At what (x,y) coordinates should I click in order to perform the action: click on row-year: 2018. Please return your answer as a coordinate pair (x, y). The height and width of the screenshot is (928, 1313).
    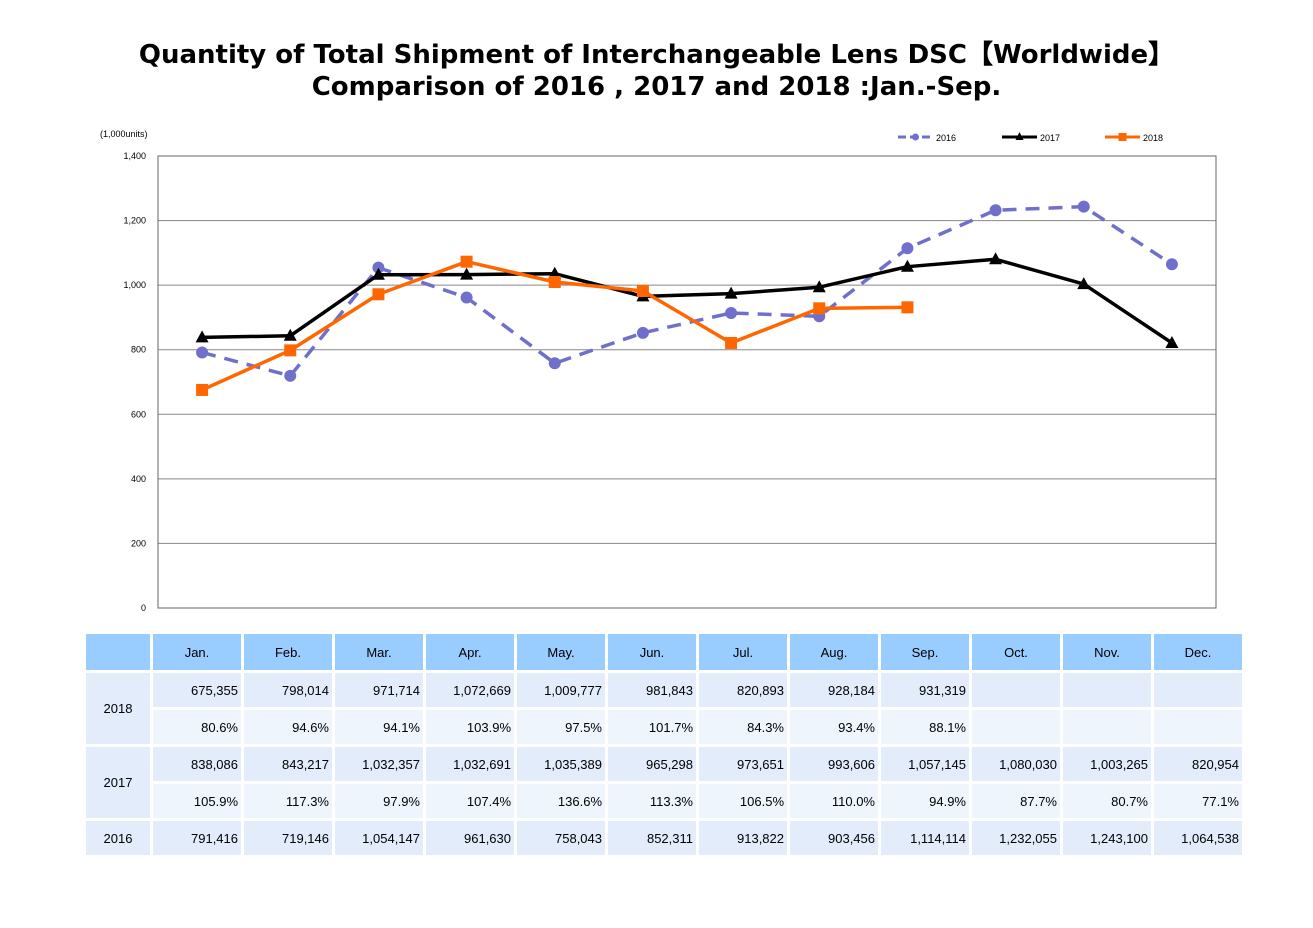
    Looking at the image, I should click on (118, 708).